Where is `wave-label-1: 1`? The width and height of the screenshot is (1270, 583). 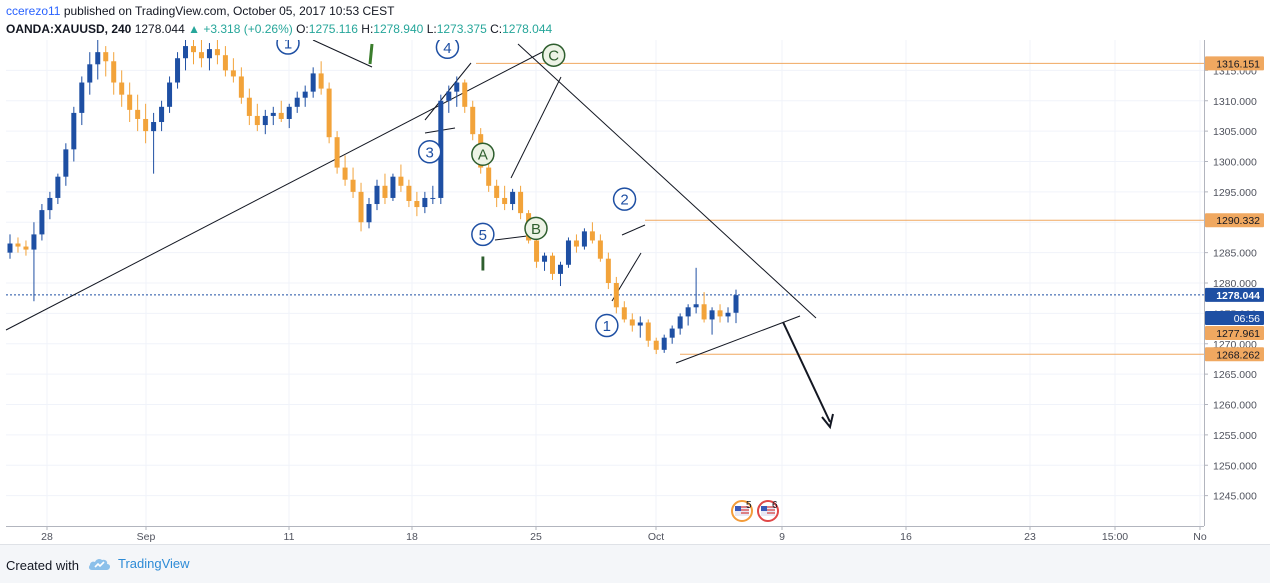 wave-label-1: 1 is located at coordinates (607, 325).